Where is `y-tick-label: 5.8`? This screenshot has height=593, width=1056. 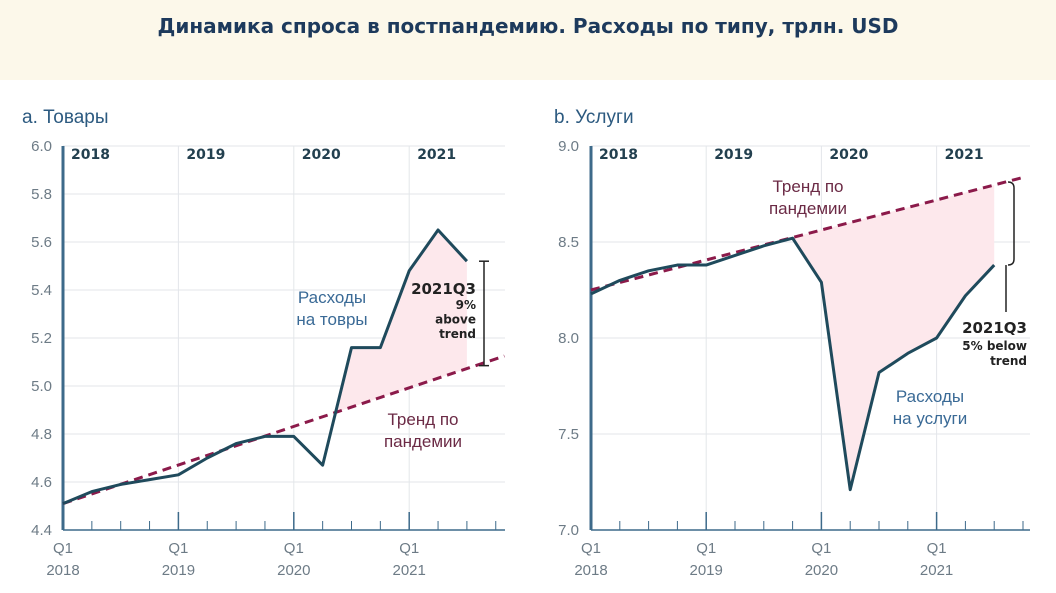
y-tick-label: 5.8 is located at coordinates (41, 194).